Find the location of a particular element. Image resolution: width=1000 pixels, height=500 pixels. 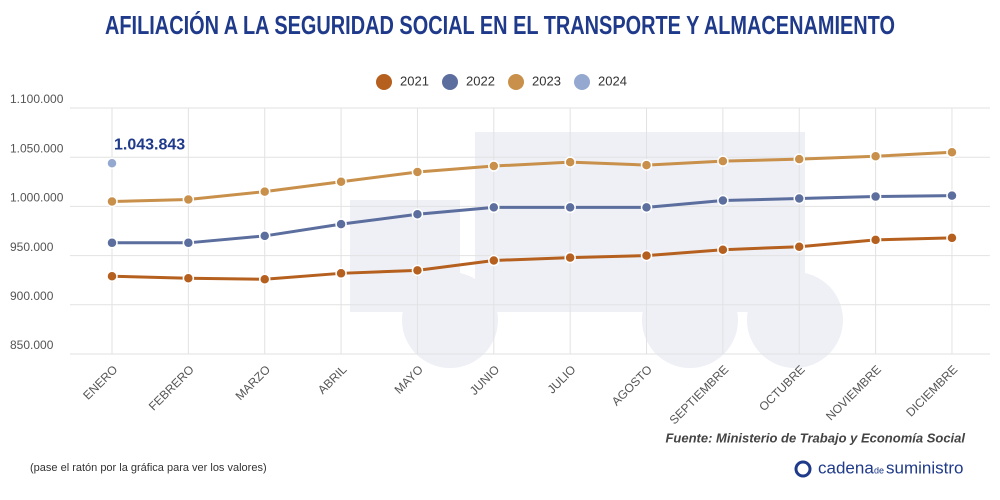

y-tick-label: 850.000 is located at coordinates (32, 345).